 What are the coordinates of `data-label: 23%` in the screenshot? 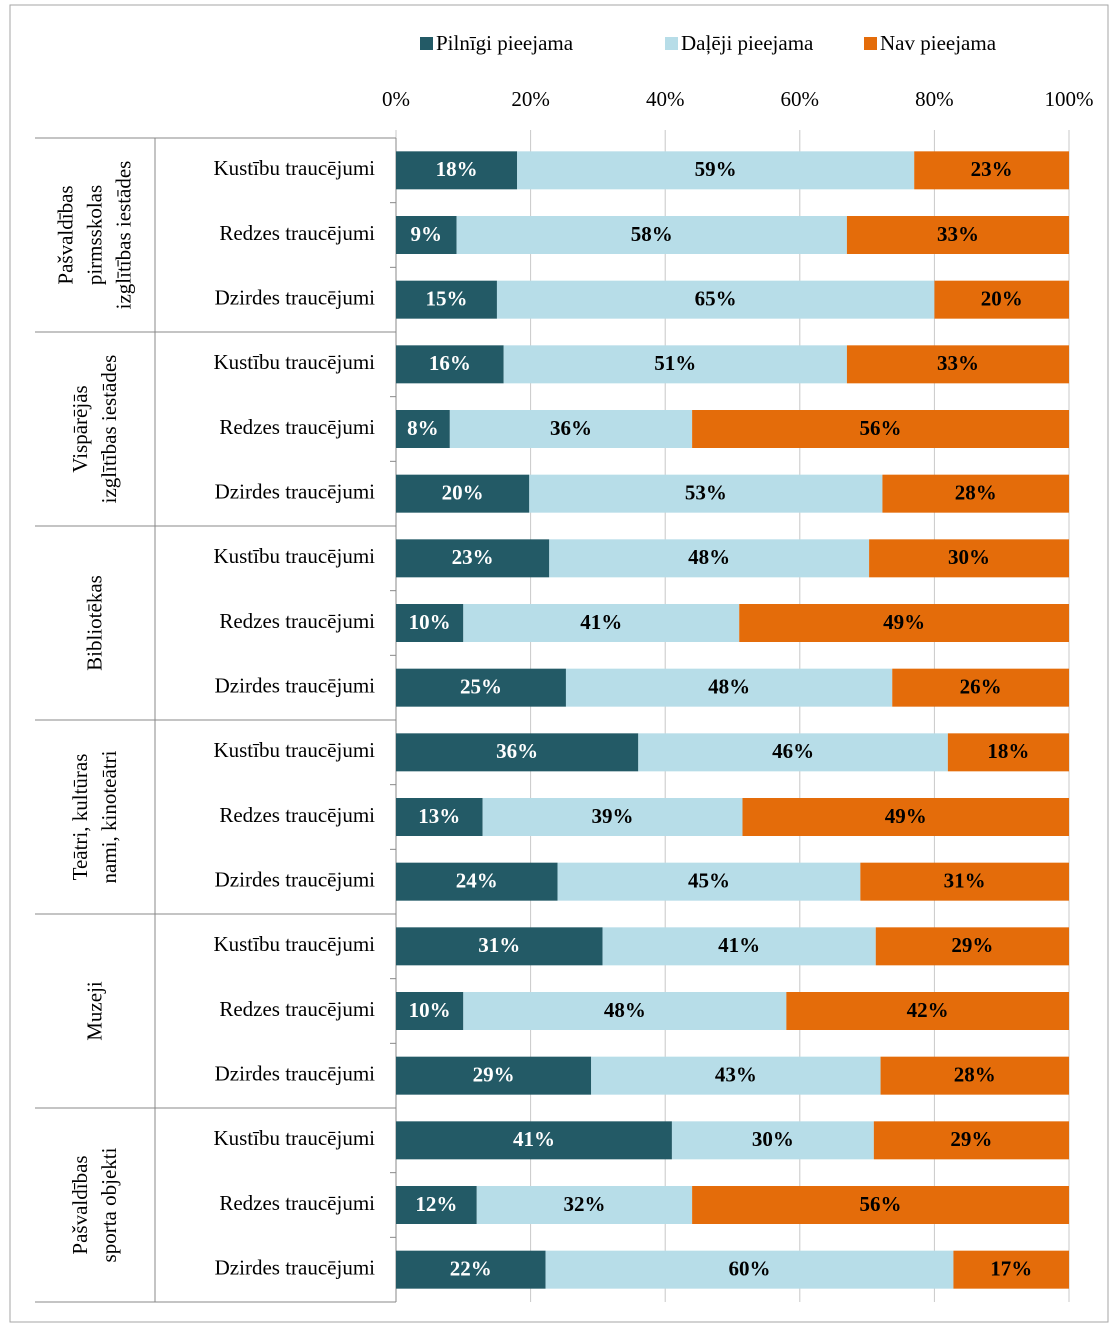 It's located at (473, 557).